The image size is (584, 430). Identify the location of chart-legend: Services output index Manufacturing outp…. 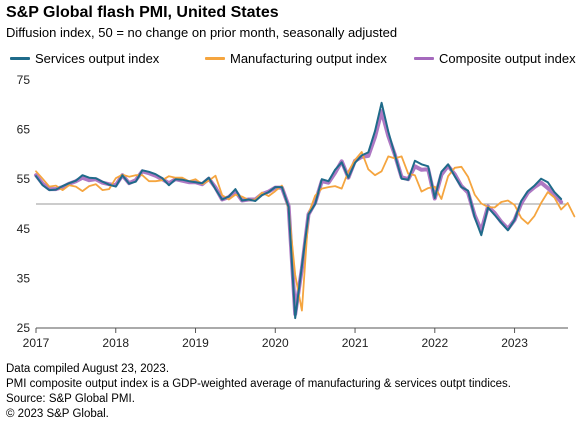
(292, 61).